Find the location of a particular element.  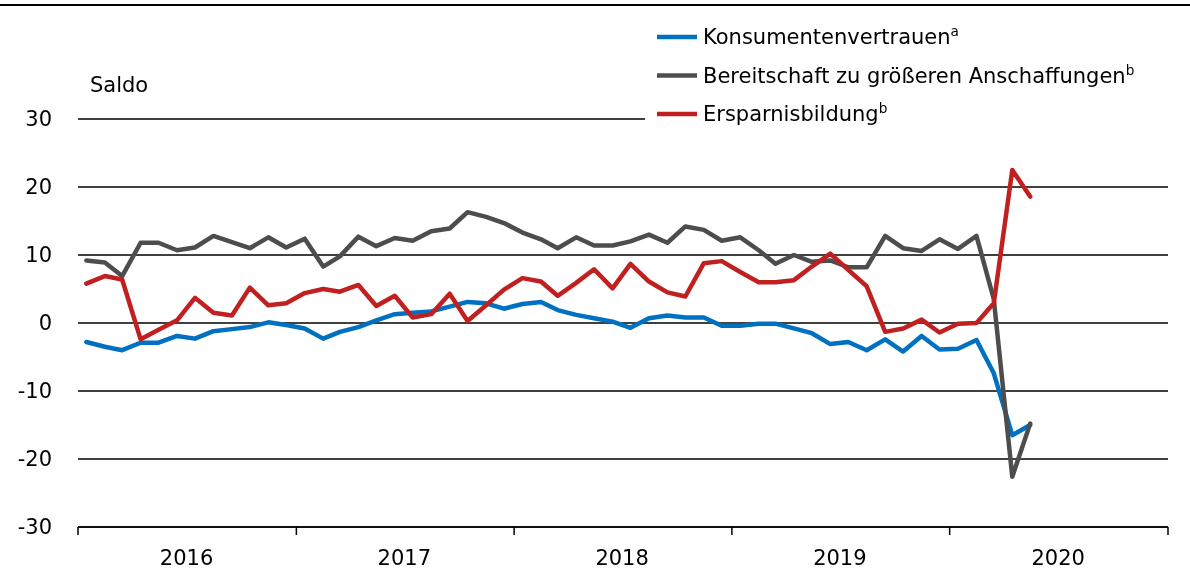

x-tick-label: 2018 is located at coordinates (622, 558).